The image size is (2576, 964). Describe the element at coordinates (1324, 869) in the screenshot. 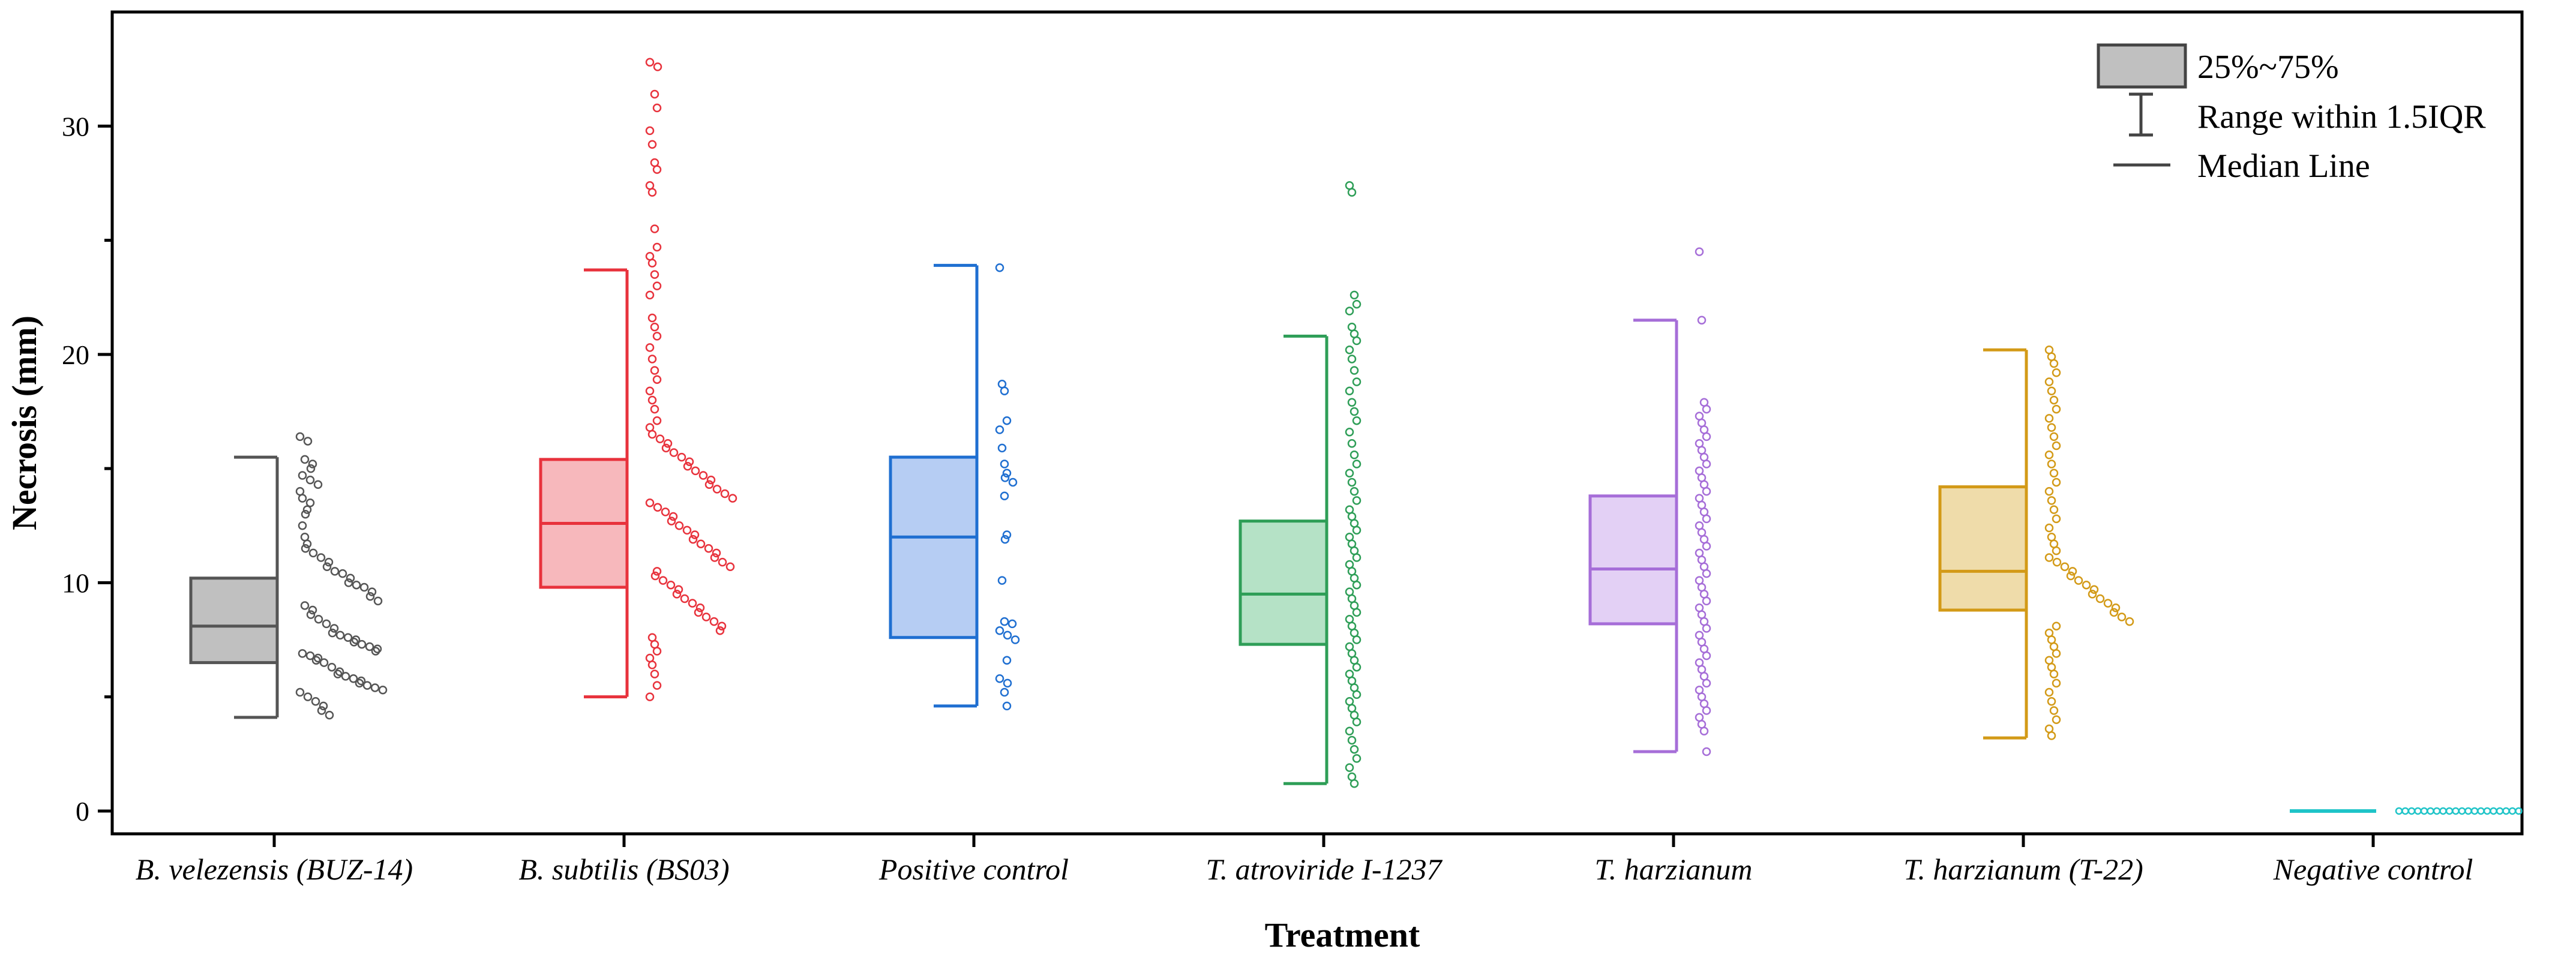

I see `x-tick-label: T. atroviride I-1237` at that location.